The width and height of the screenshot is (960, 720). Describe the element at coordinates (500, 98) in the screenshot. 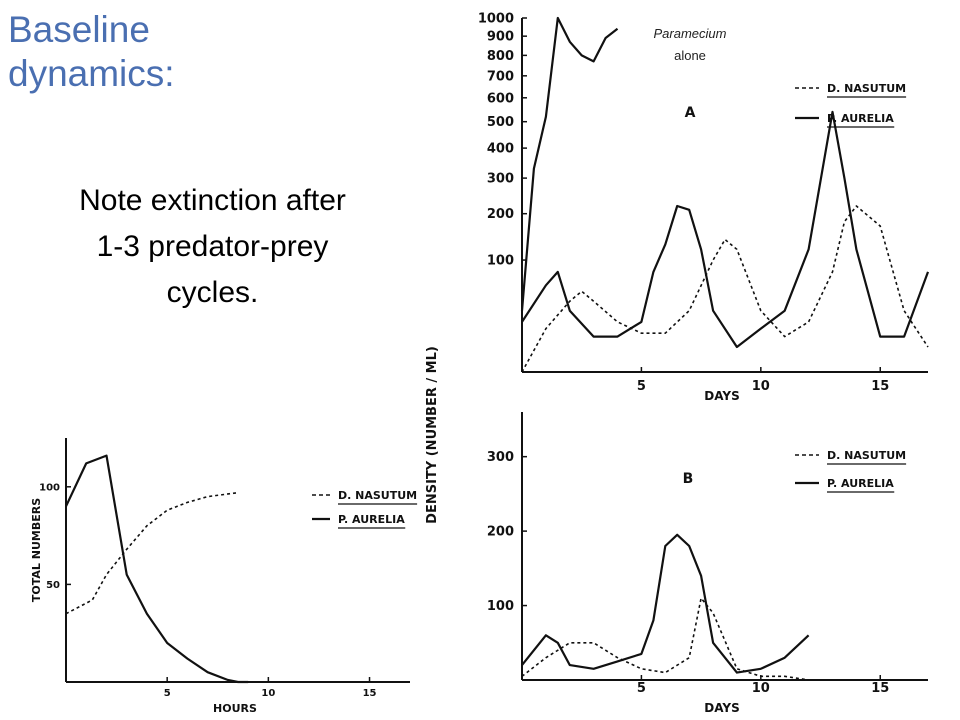

I see `panel-a-y-tick-label: 600` at that location.